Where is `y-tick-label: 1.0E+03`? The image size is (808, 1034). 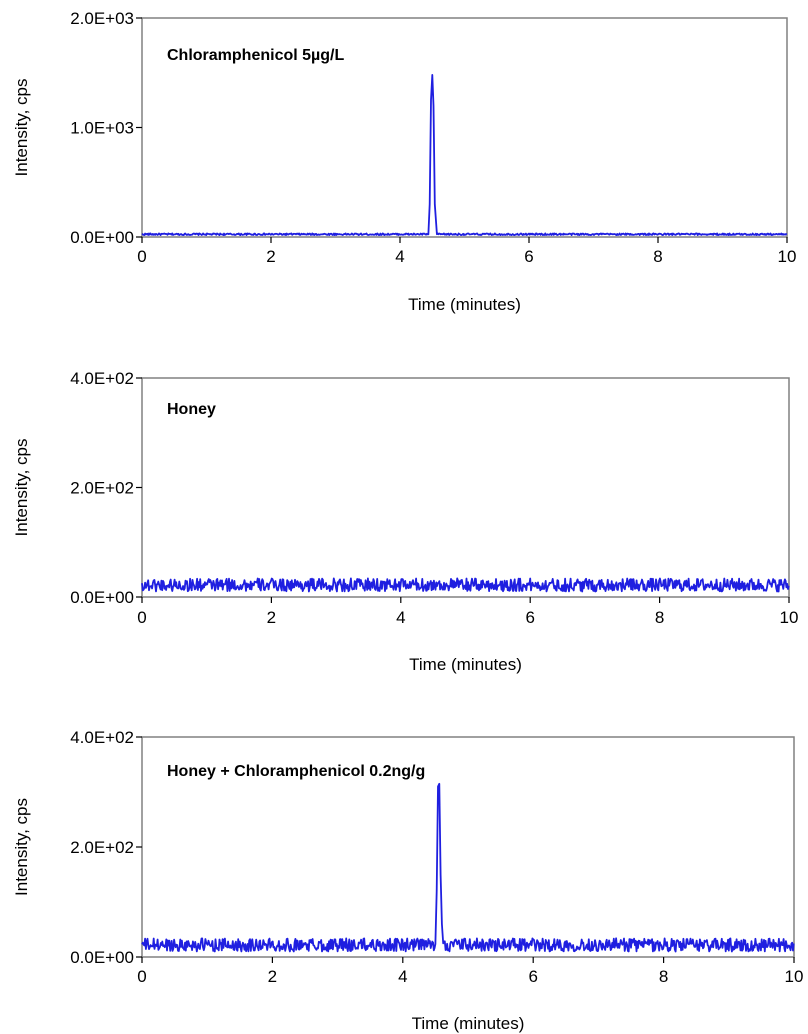 y-tick-label: 1.0E+03 is located at coordinates (102, 128).